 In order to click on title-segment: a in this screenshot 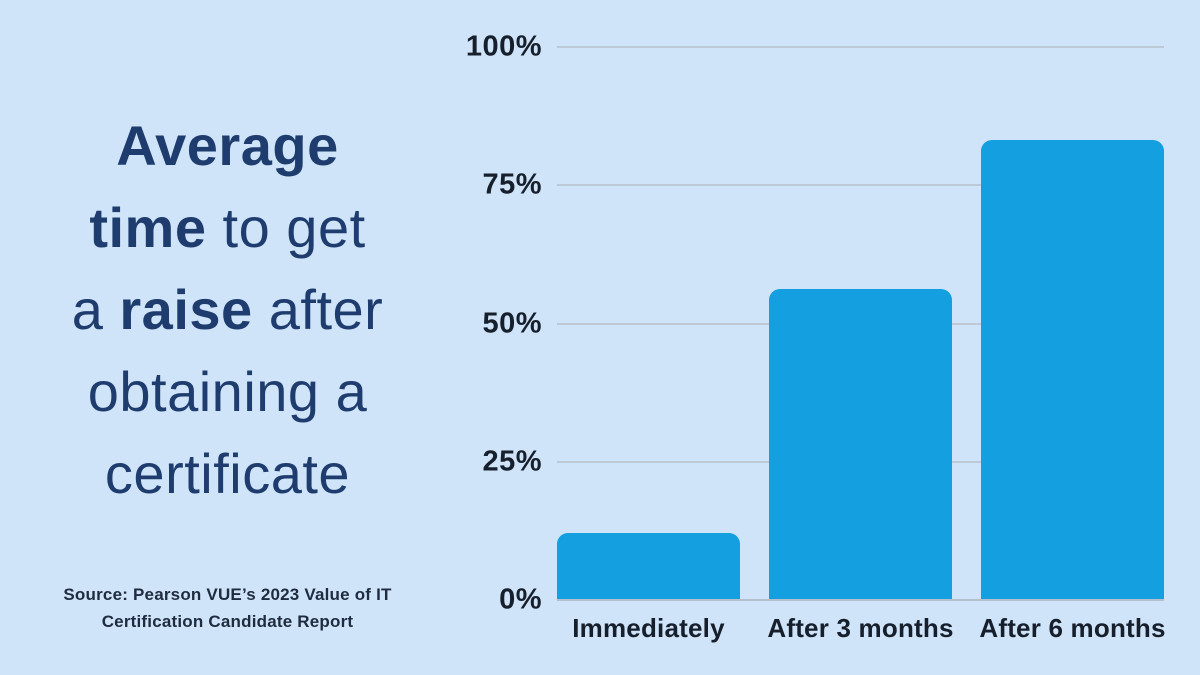, I will do `click(95, 309)`.